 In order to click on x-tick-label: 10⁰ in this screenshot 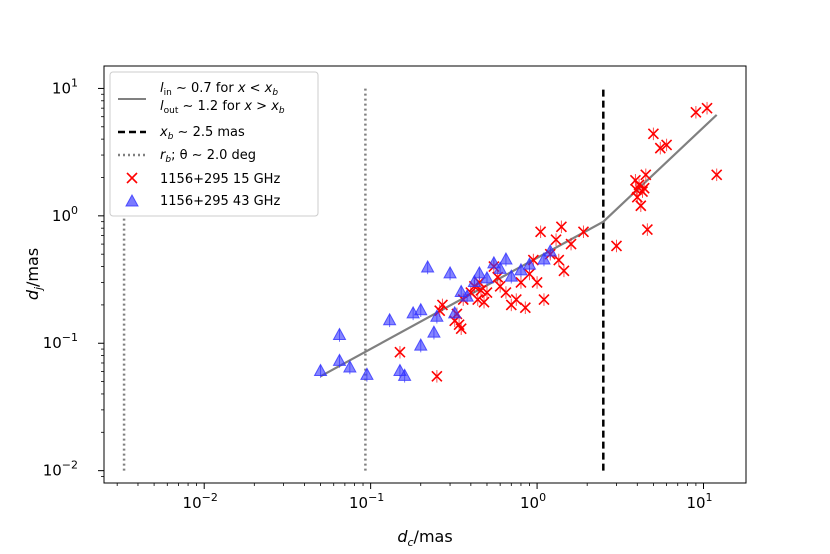, I will do `click(533, 501)`.